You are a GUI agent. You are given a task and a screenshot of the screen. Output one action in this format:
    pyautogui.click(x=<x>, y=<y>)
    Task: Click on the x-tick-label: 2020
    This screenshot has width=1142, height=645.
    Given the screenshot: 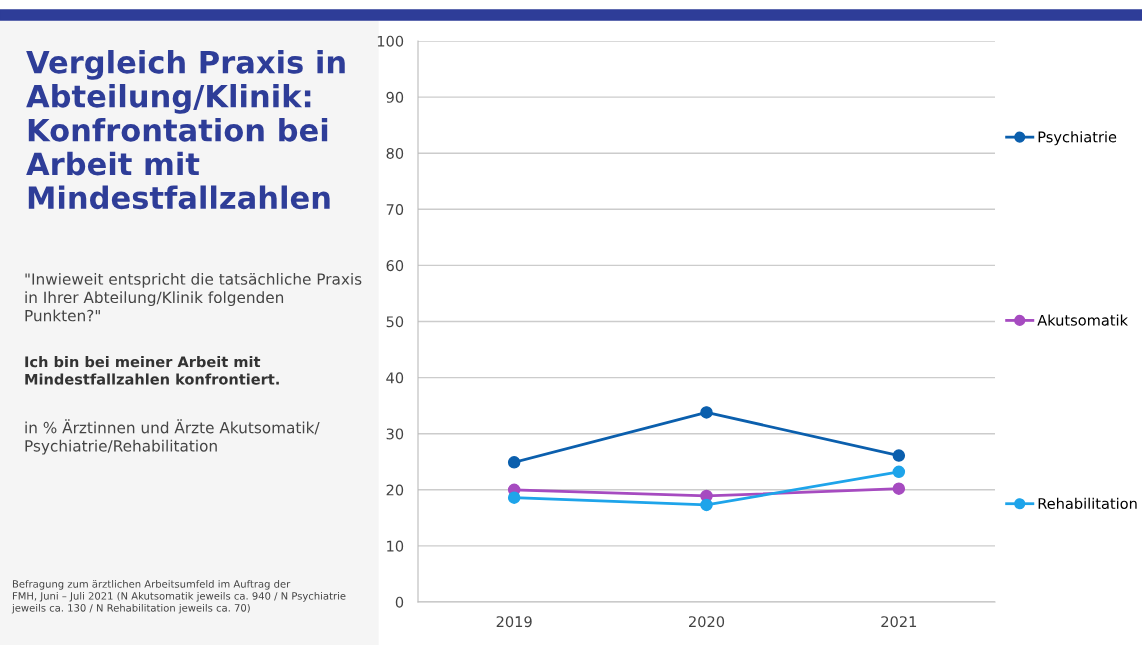 What is the action you would take?
    pyautogui.click(x=707, y=622)
    